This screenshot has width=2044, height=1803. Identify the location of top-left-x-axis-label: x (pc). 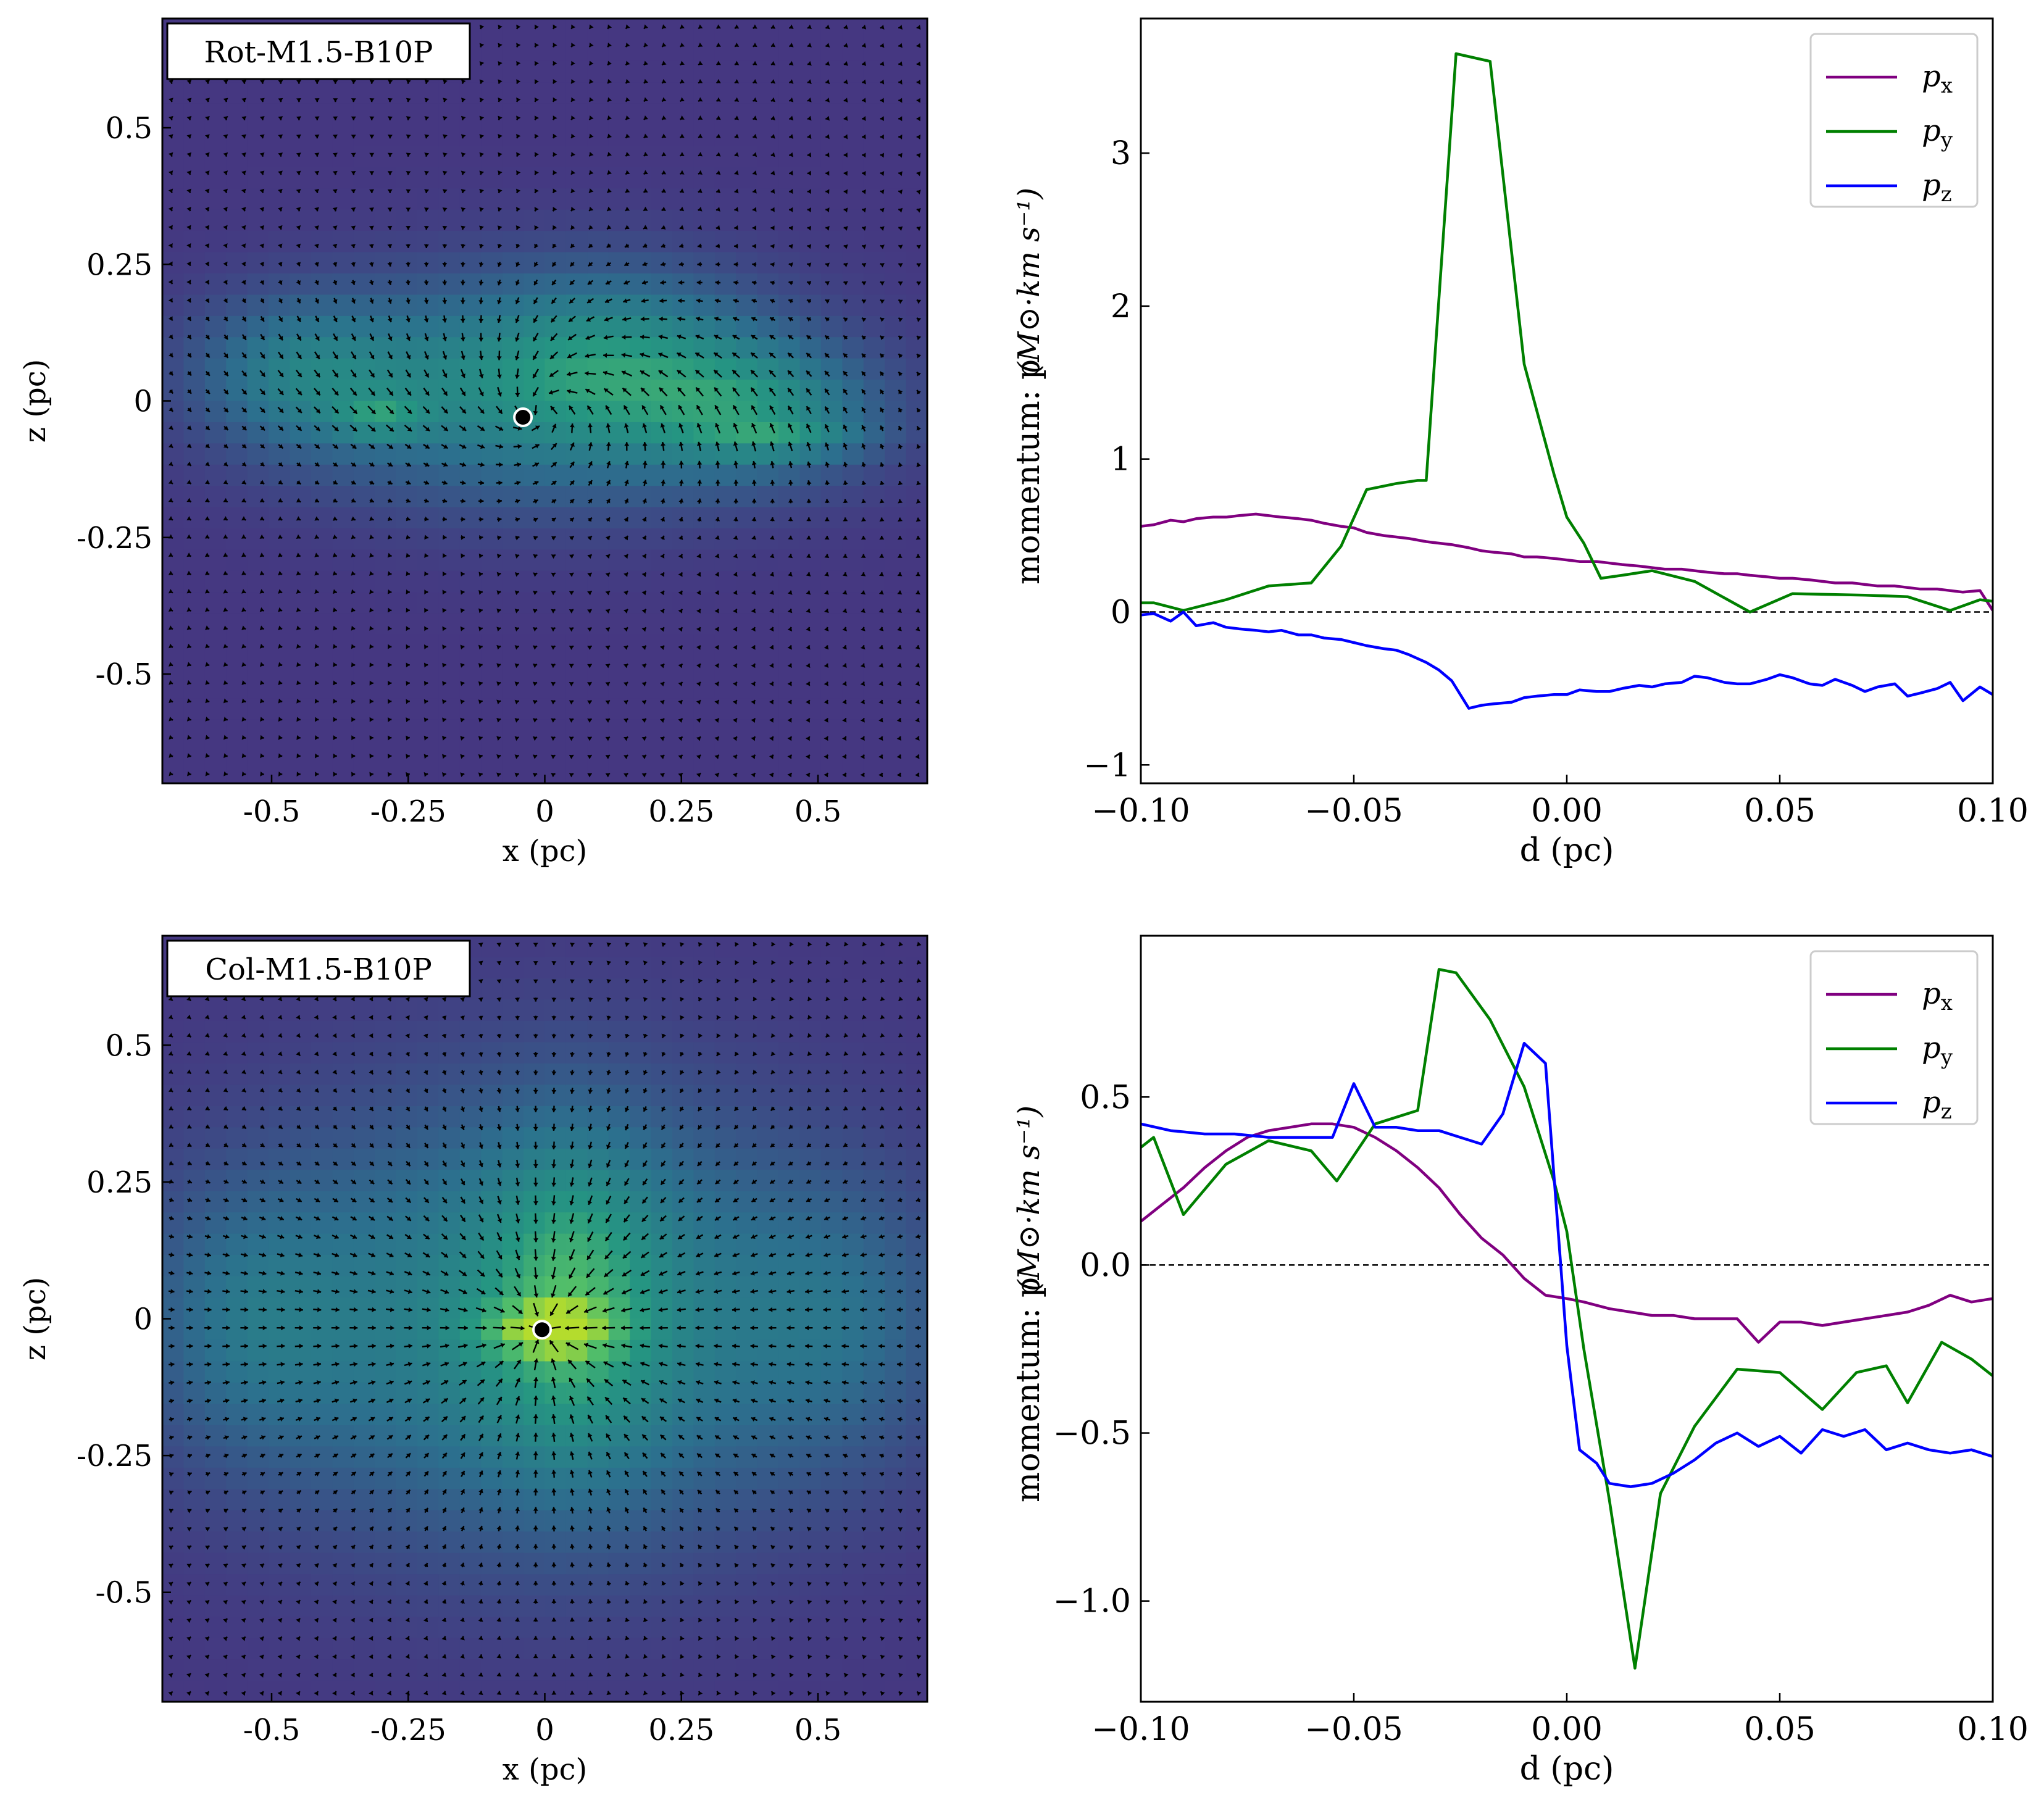
(545, 851).